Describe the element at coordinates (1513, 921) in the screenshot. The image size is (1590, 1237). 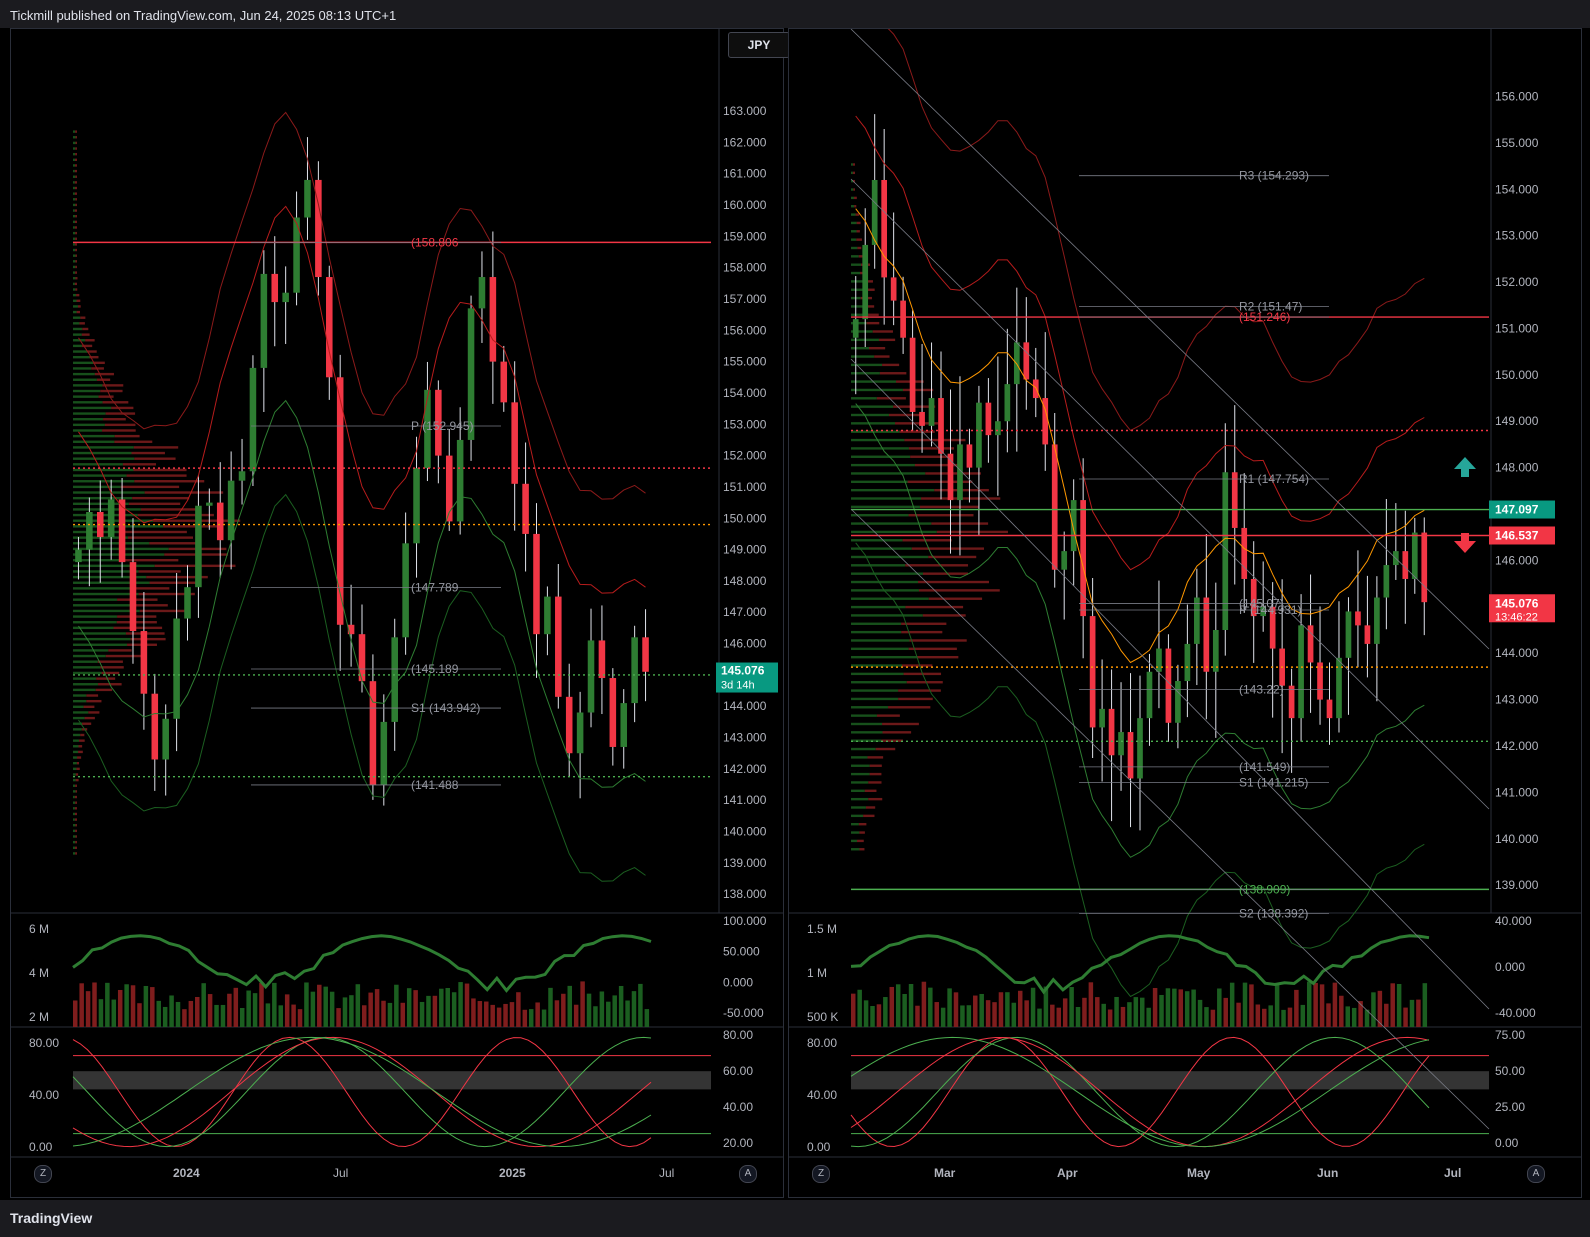
I see `right-axis-tick: 40.000` at that location.